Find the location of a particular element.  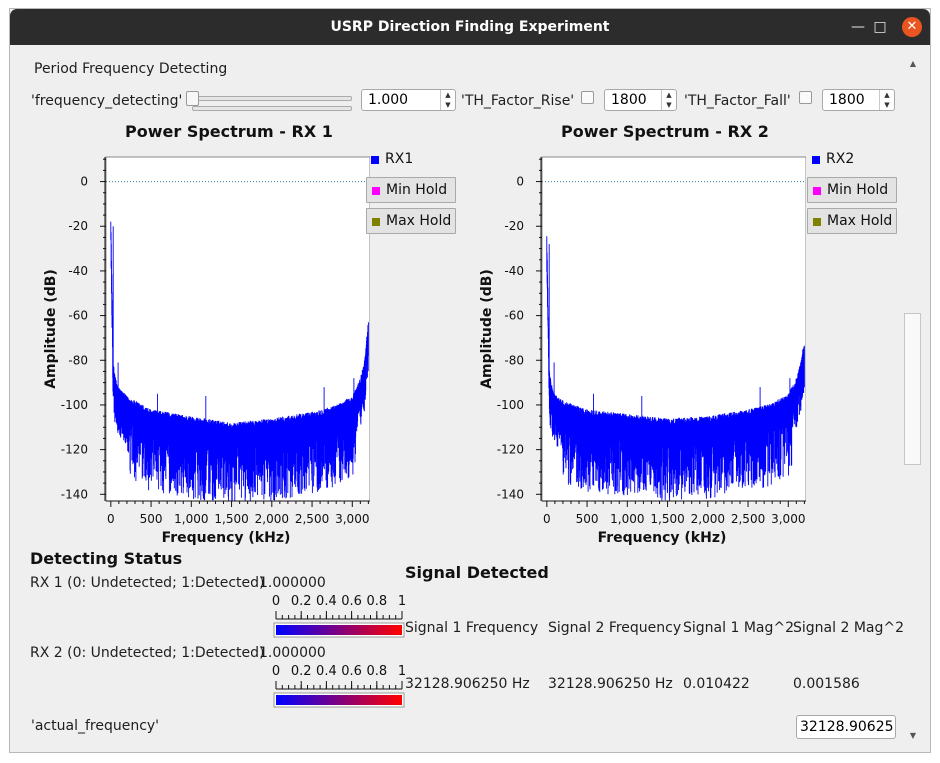

x-tick-label: 0 is located at coordinates (111, 519).